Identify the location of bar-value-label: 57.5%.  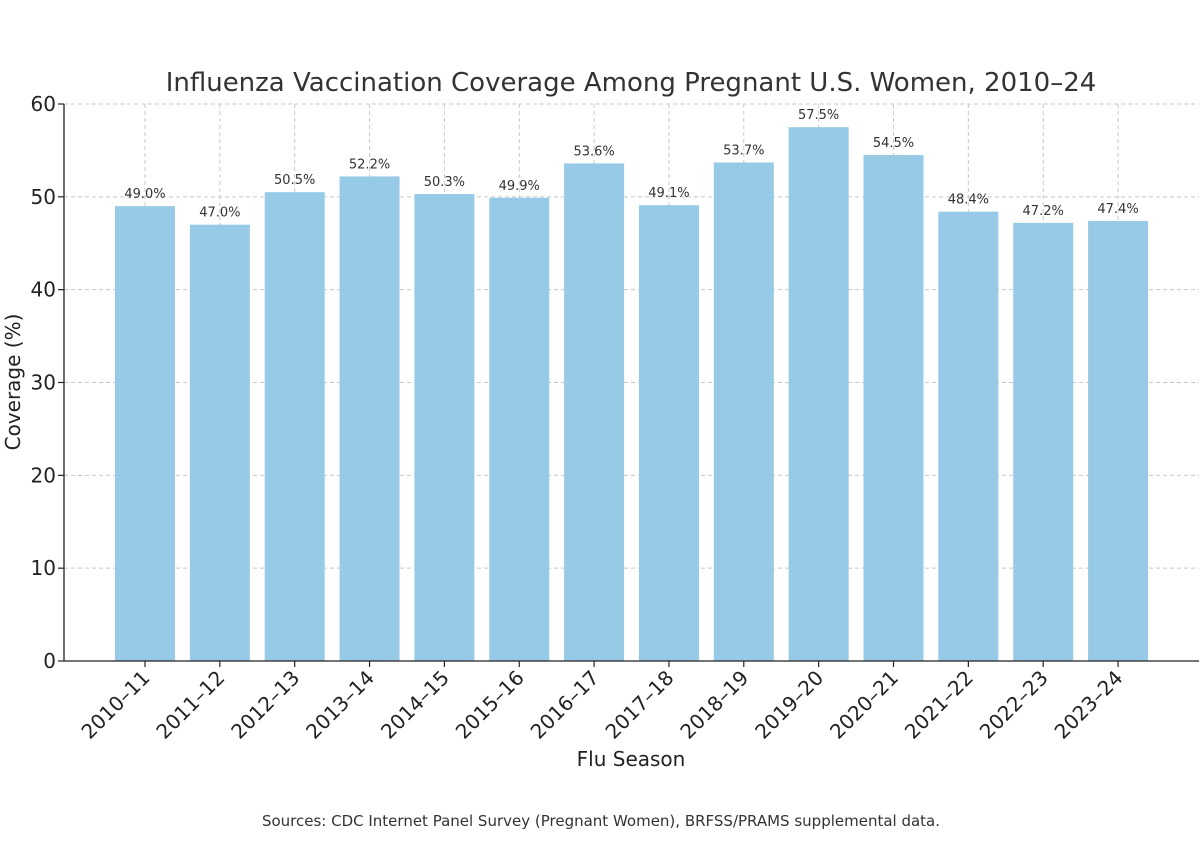
(818, 115).